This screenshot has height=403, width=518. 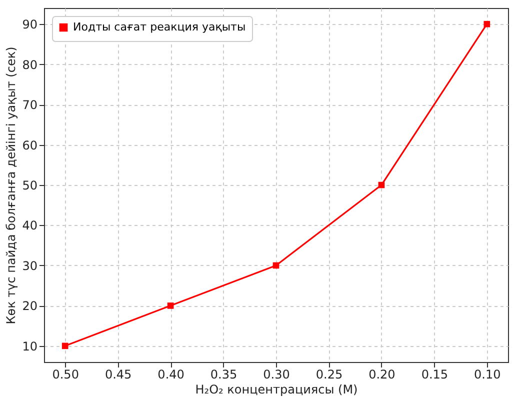 I want to click on x-tick-label: 0.40, so click(x=171, y=375).